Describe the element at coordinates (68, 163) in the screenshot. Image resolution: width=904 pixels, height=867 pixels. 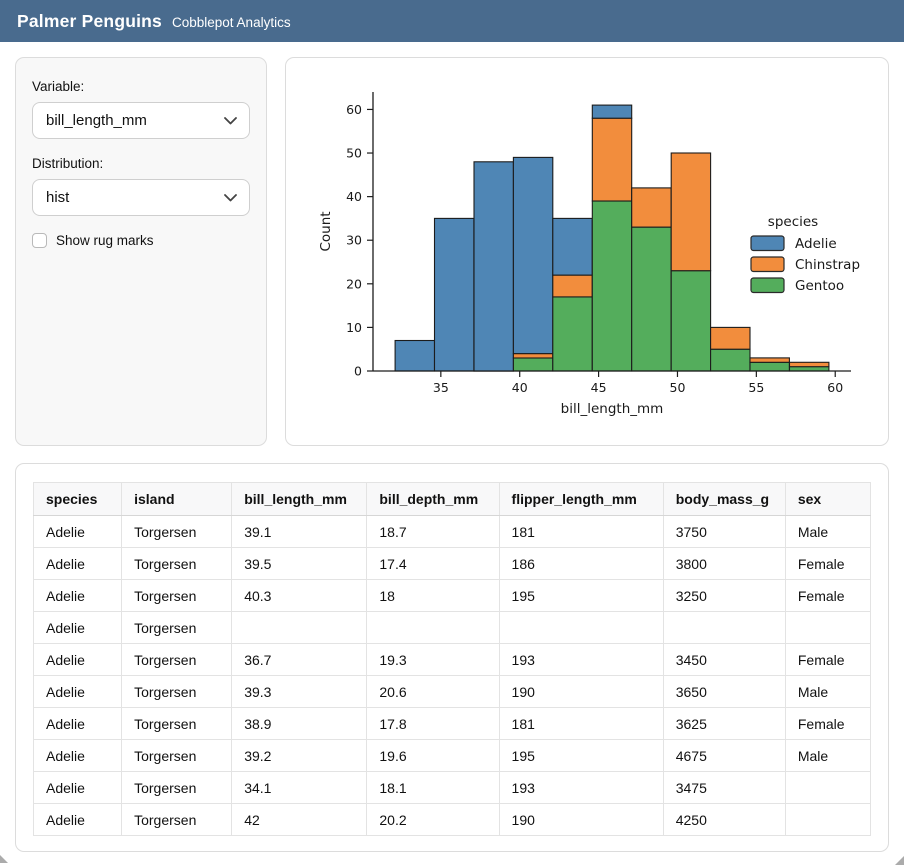
I see `distribution-label: Distribution:` at that location.